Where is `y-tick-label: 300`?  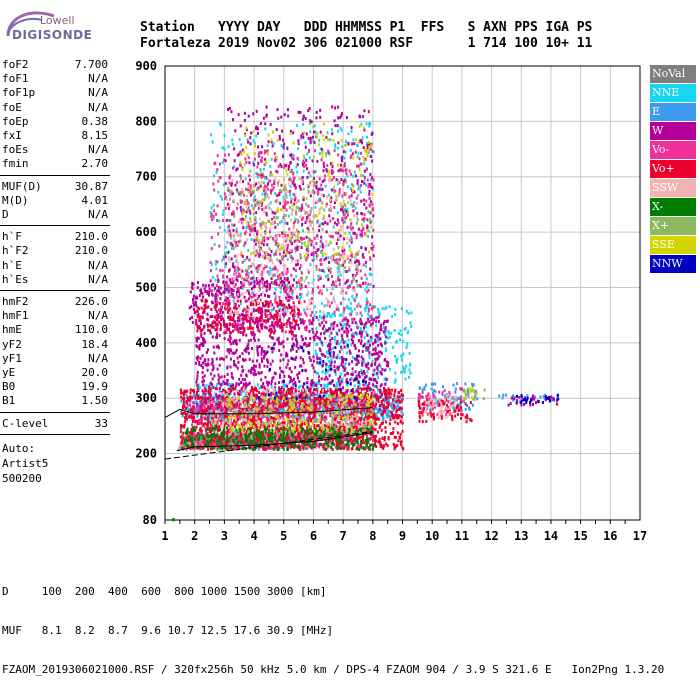
y-tick-label: 300 is located at coordinates (146, 398).